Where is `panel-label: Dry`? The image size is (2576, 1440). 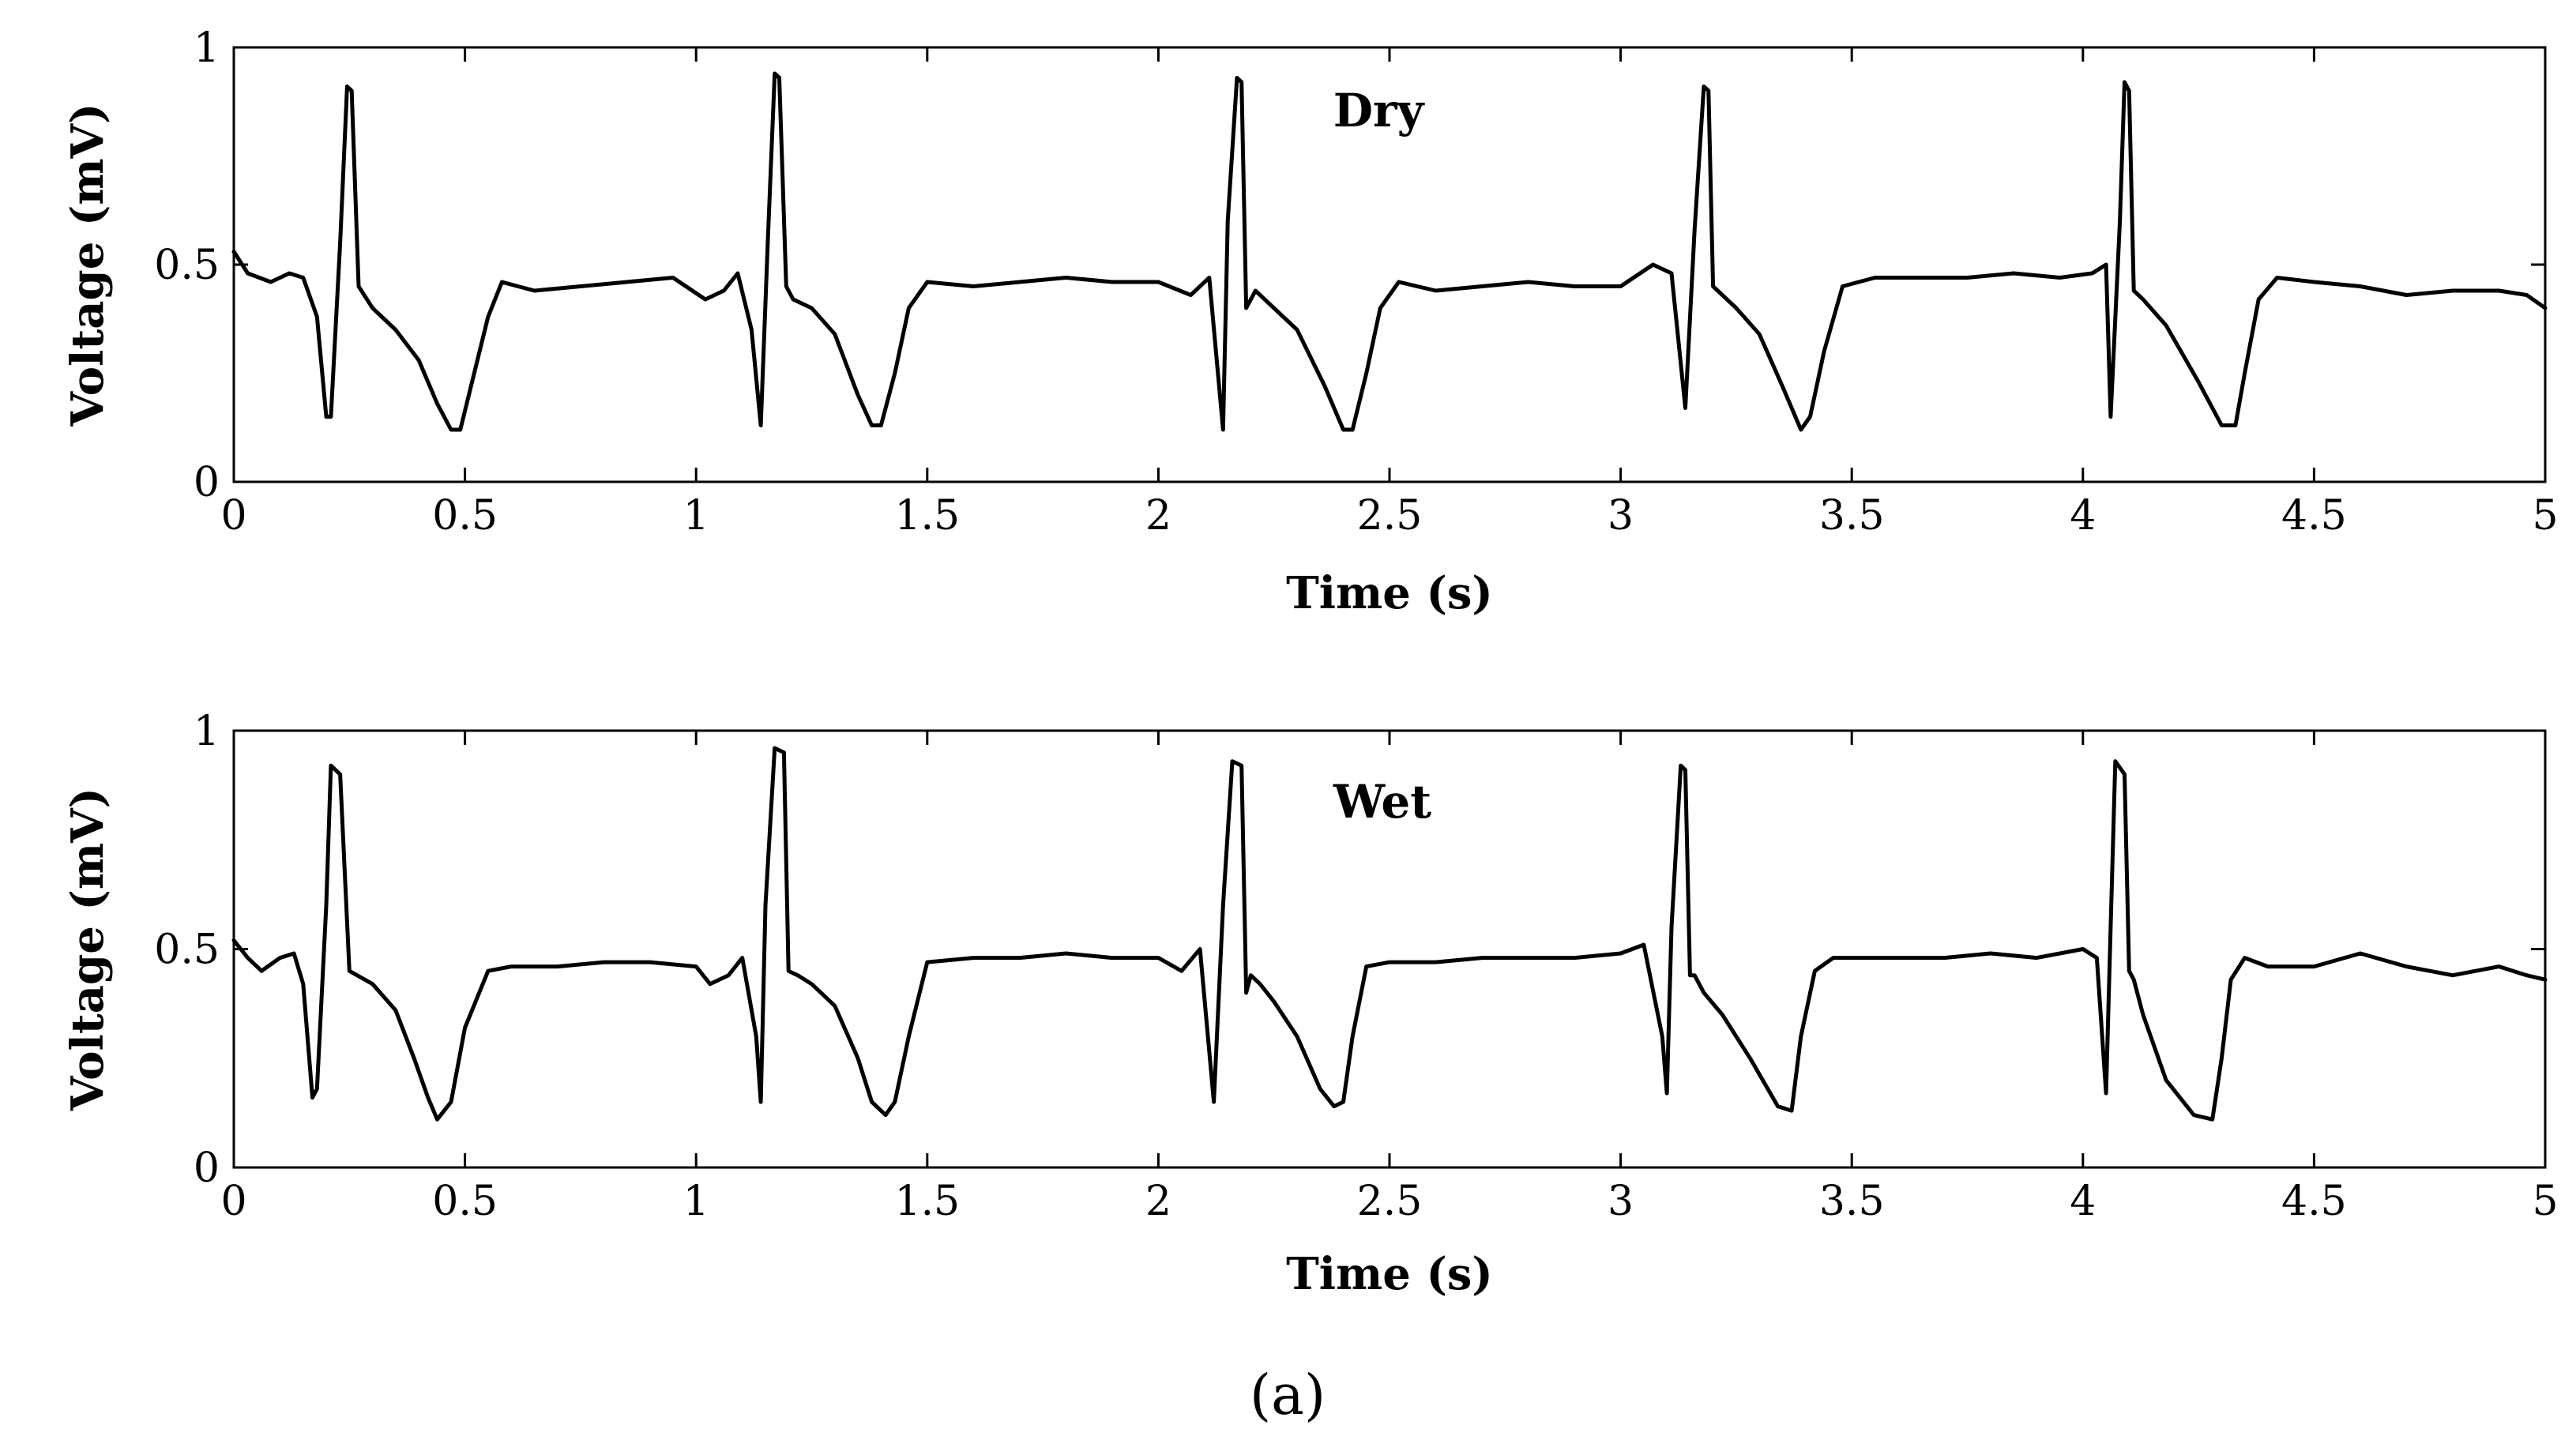 panel-label: Dry is located at coordinates (1379, 111).